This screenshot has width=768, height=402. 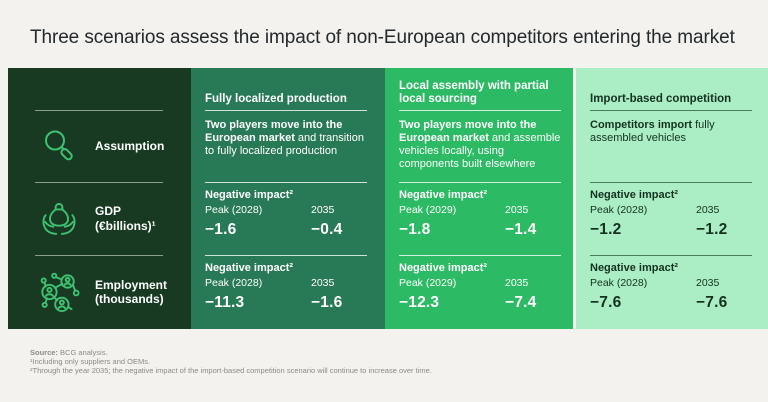 I want to click on assumption-rest: fully assembled vehicles, so click(x=652, y=131).